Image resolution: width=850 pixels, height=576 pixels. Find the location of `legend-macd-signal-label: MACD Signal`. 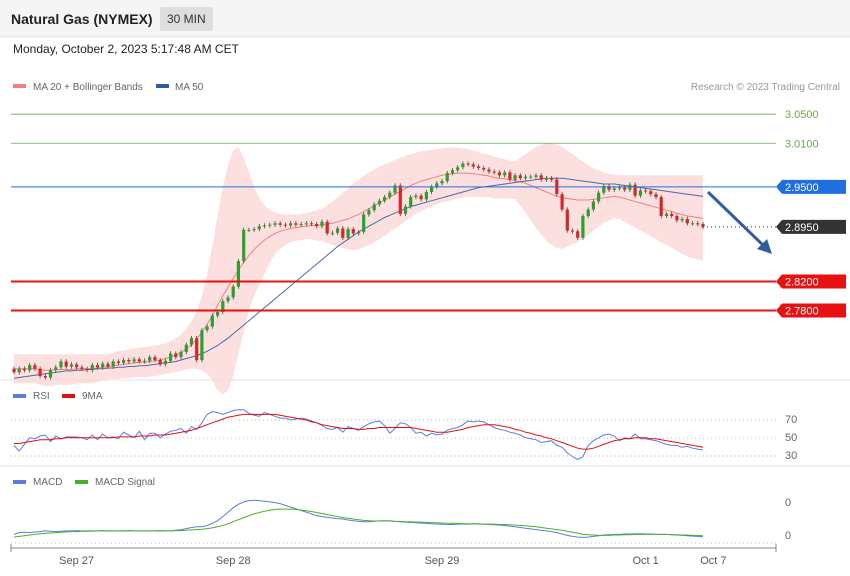

legend-macd-signal-label: MACD Signal is located at coordinates (125, 482).